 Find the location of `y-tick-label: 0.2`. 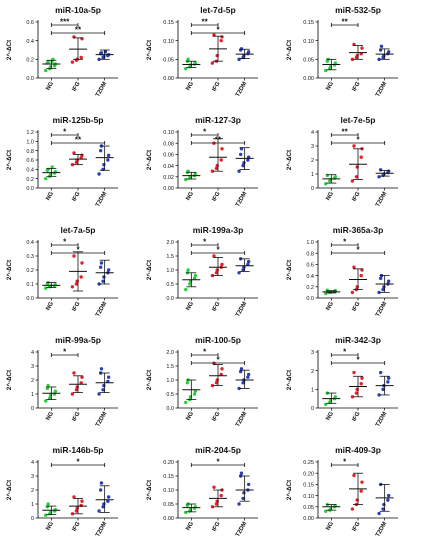

y-tick-label: 0.2 is located at coordinates (30, 271).